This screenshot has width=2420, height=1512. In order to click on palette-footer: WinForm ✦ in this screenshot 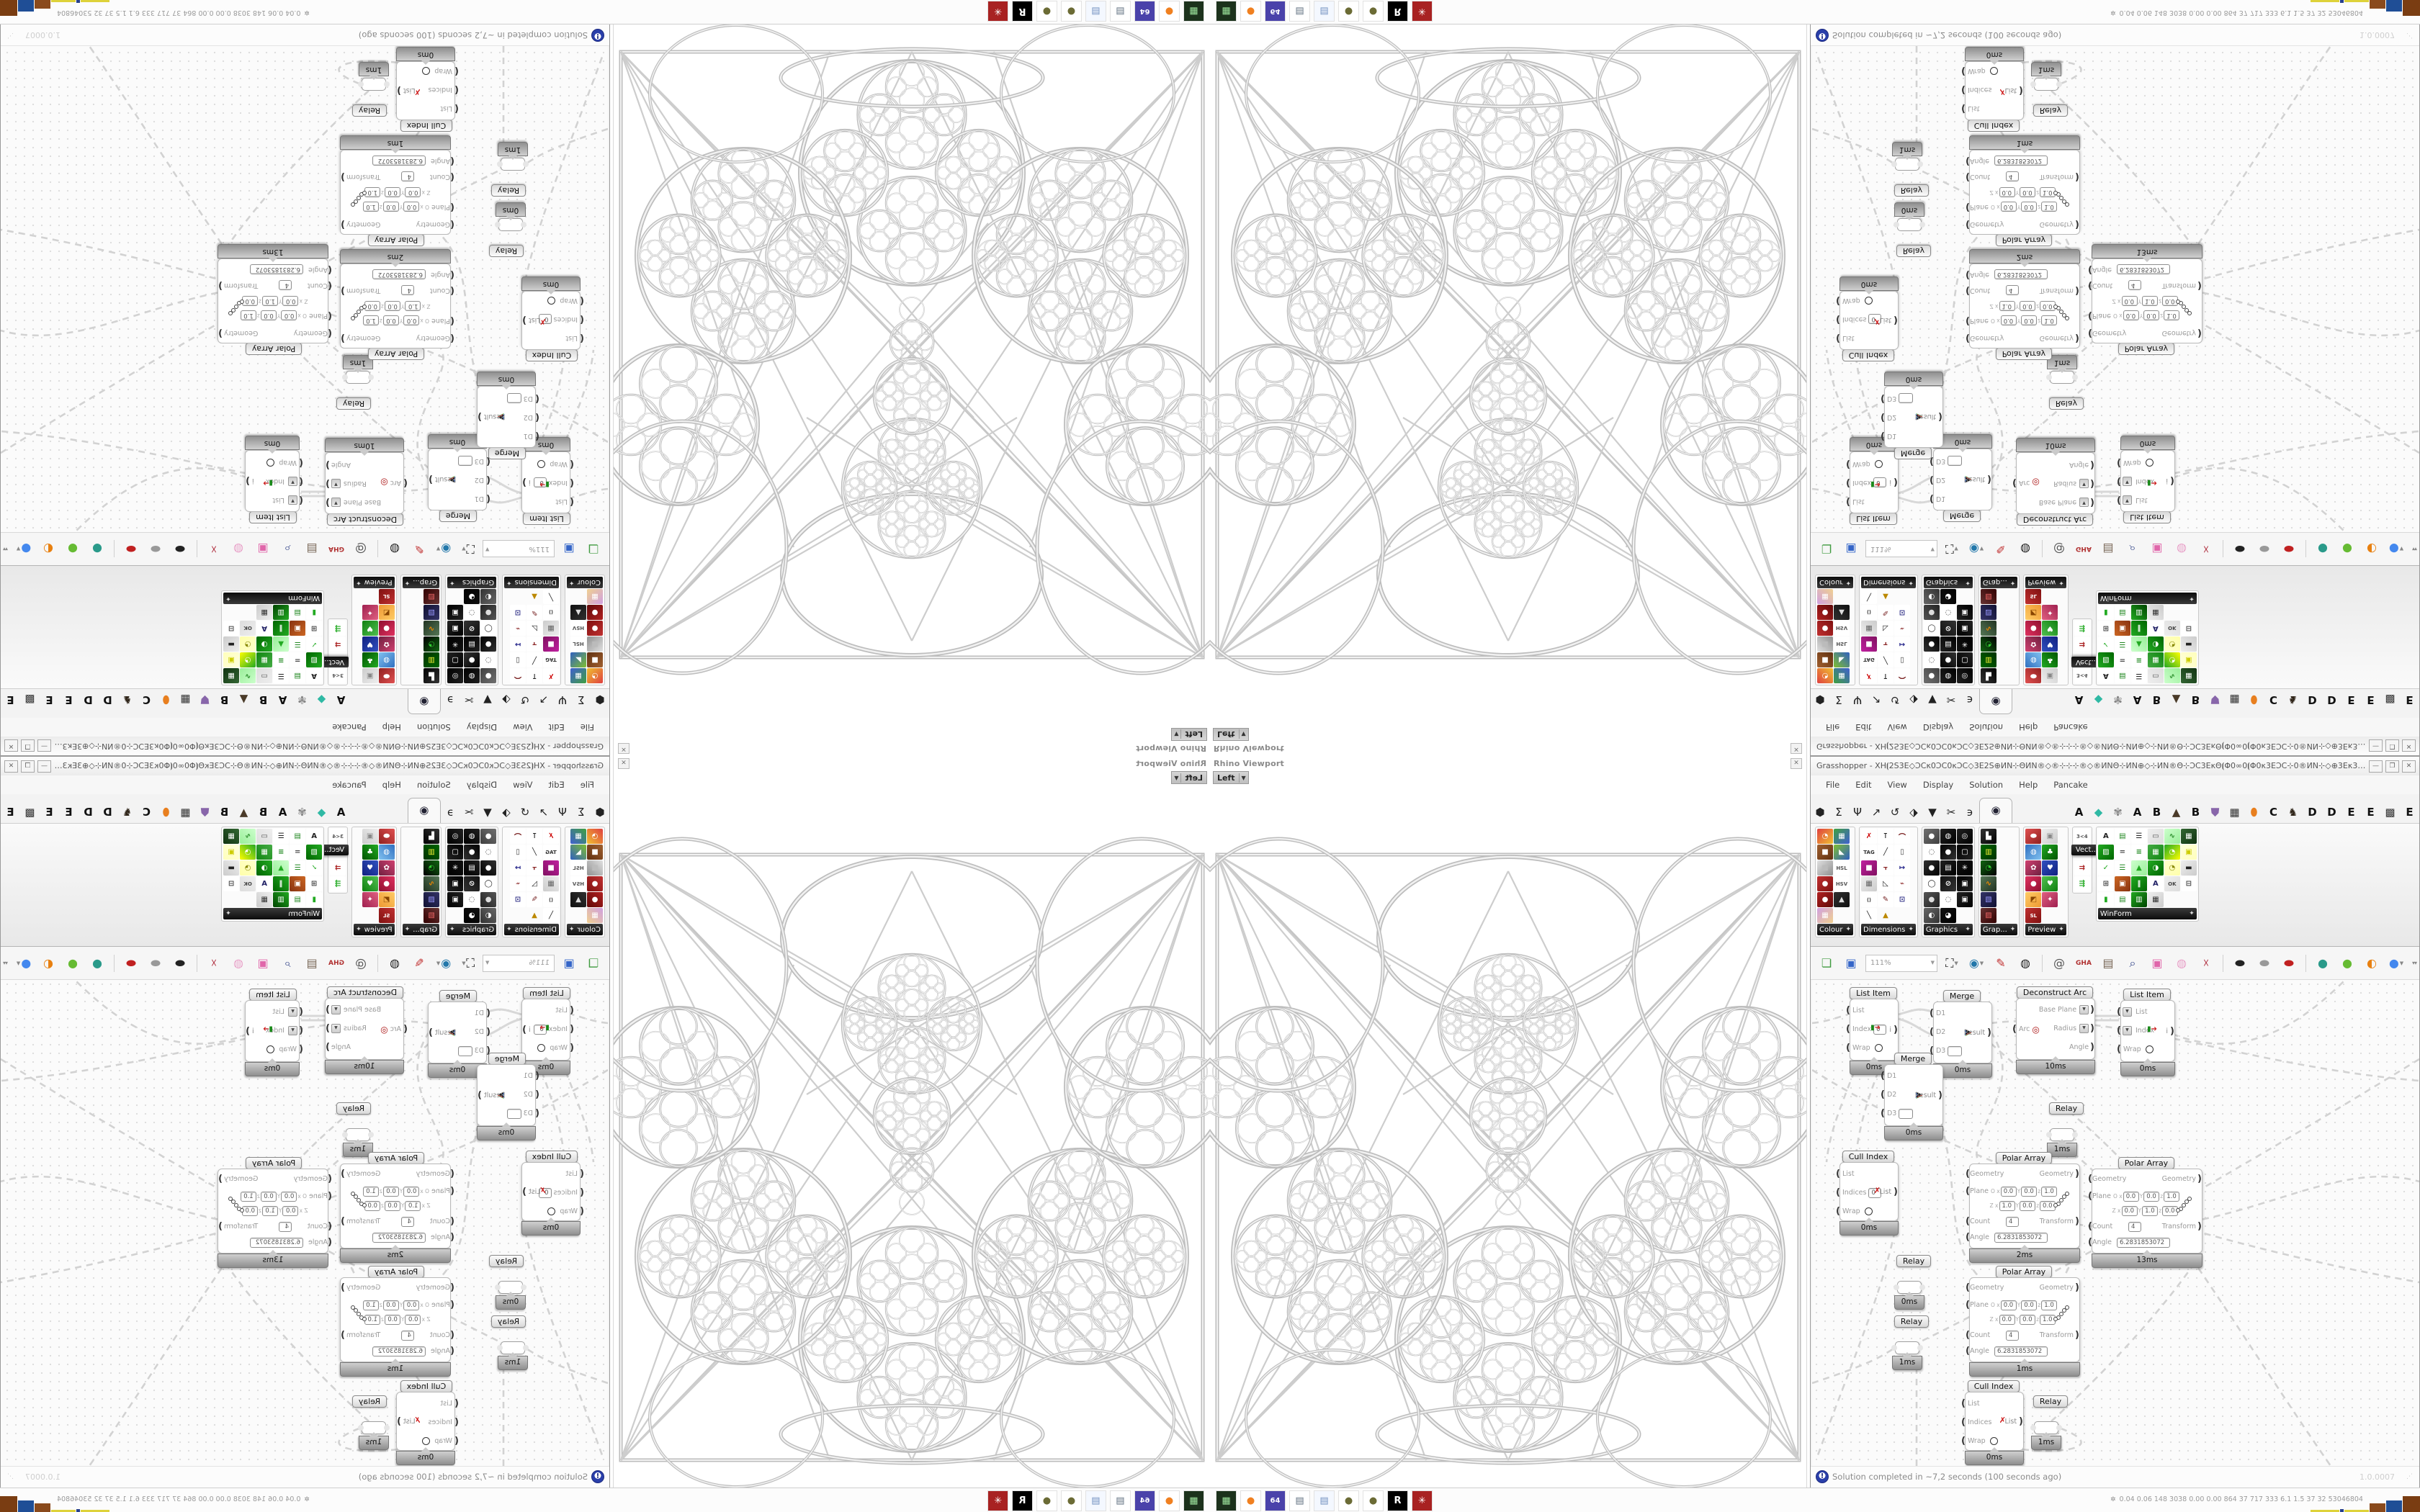, I will do `click(273, 913)`.